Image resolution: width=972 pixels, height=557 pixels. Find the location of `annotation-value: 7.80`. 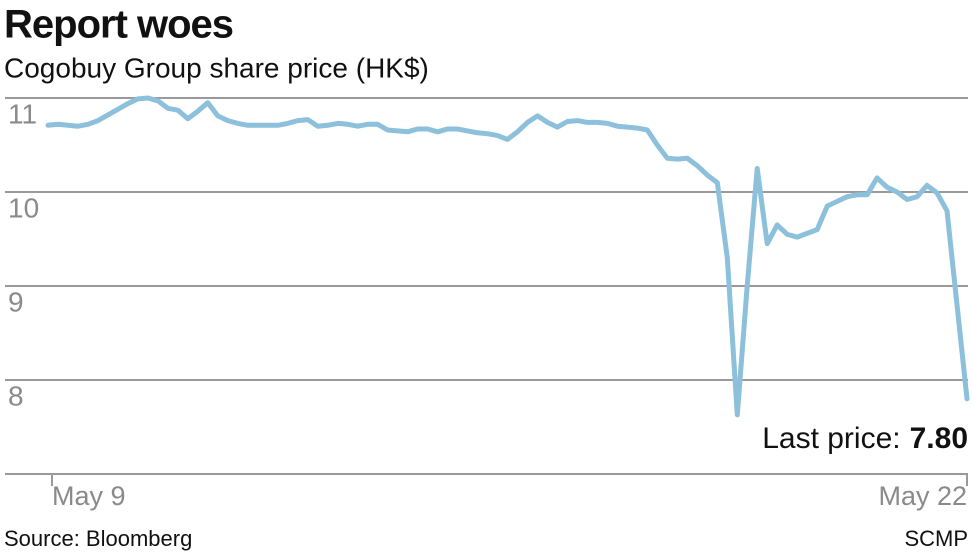

annotation-value: 7.80 is located at coordinates (939, 438).